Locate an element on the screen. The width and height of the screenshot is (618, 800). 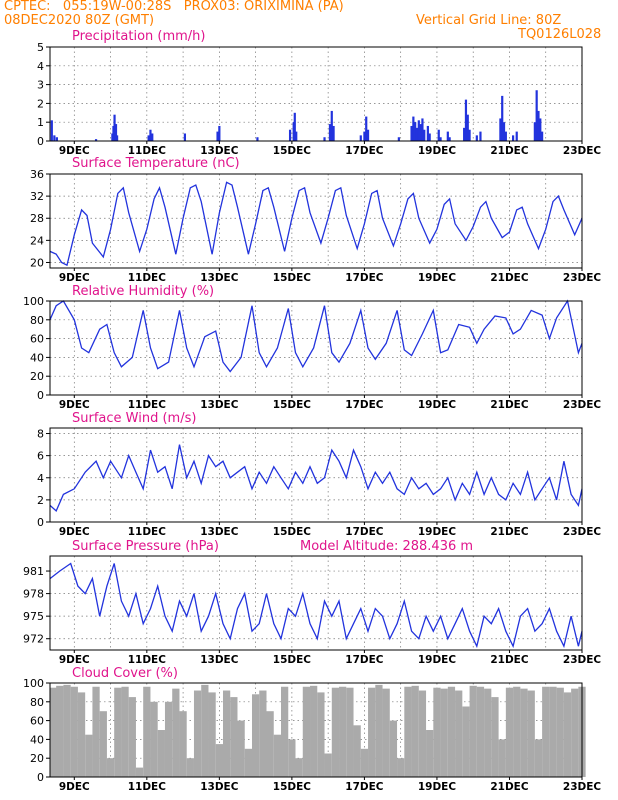
panel3-ytick-label: 6 is located at coordinates (40, 456).